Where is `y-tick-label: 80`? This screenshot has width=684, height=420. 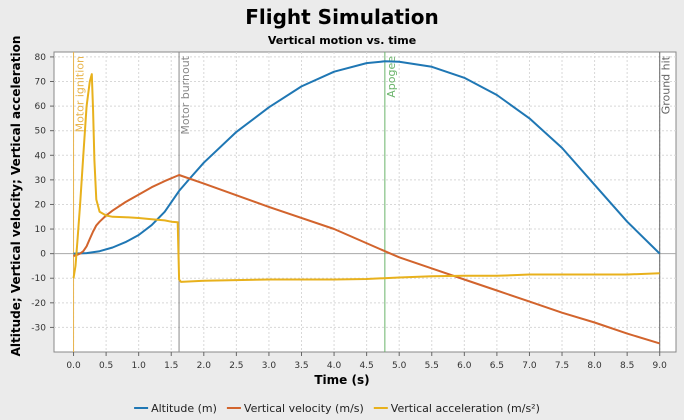
y-tick-label: 80 is located at coordinates (41, 58).